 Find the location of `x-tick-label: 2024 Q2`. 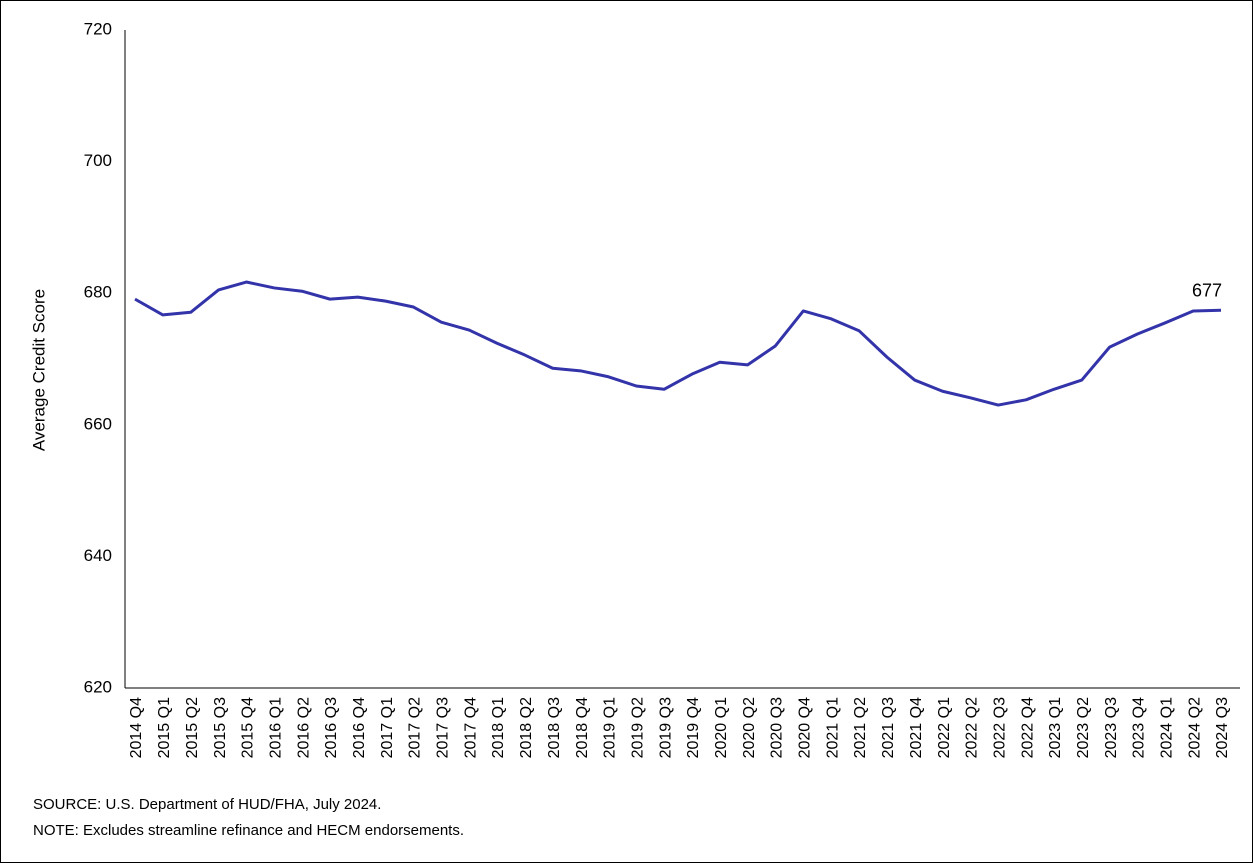

x-tick-label: 2024 Q2 is located at coordinates (1194, 727).